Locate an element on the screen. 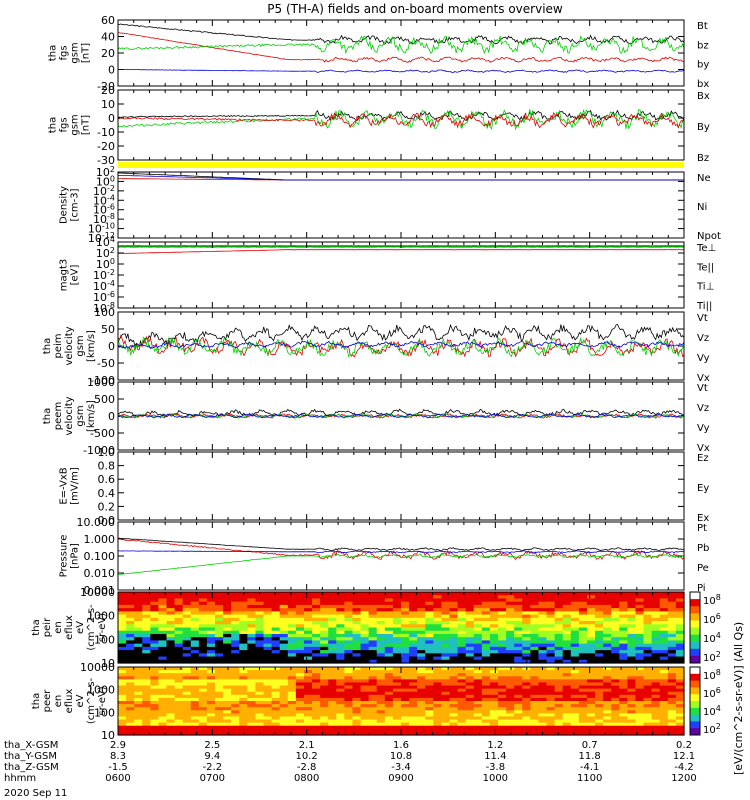 The image size is (750, 800). x-row-value: -4.2 is located at coordinates (684, 767).